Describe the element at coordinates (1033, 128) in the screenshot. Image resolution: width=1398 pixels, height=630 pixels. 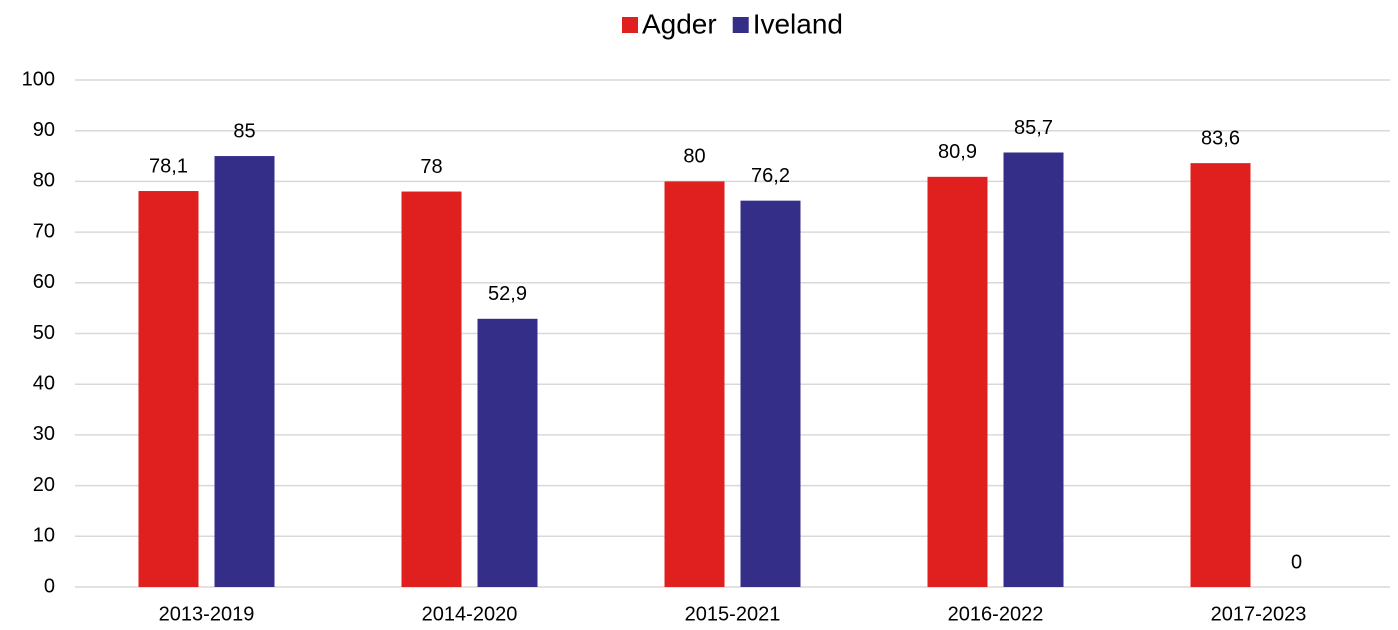
I see `data-label: 85,7` at that location.